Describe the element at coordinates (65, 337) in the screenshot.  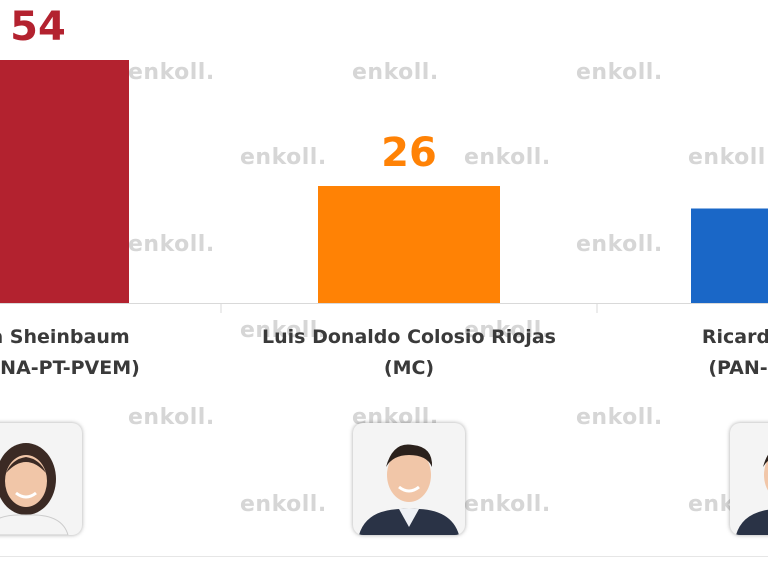
I see `candidate-name-label: a Sheinbaum` at that location.